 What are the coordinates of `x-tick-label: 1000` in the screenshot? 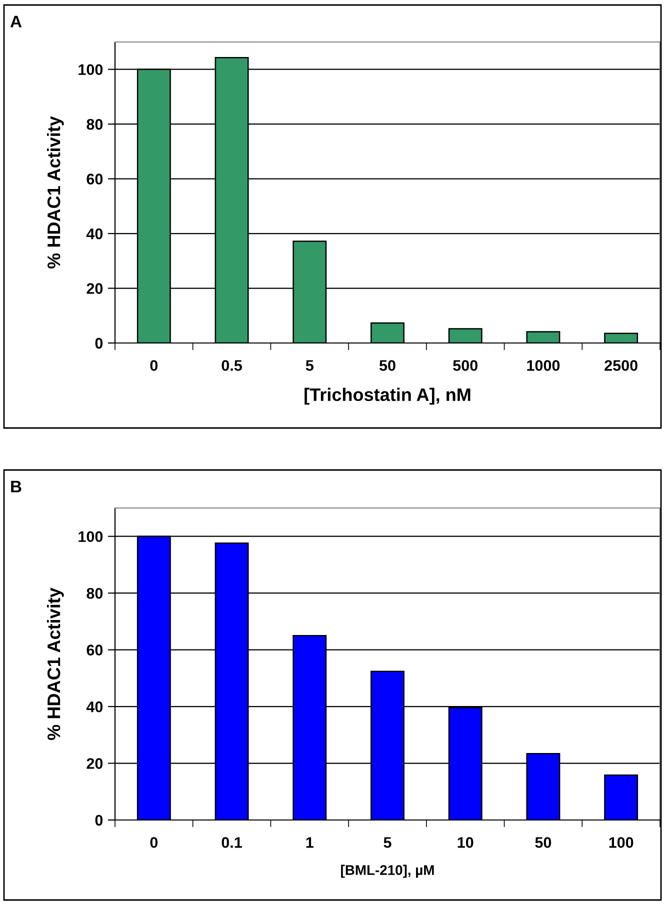 It's located at (543, 365).